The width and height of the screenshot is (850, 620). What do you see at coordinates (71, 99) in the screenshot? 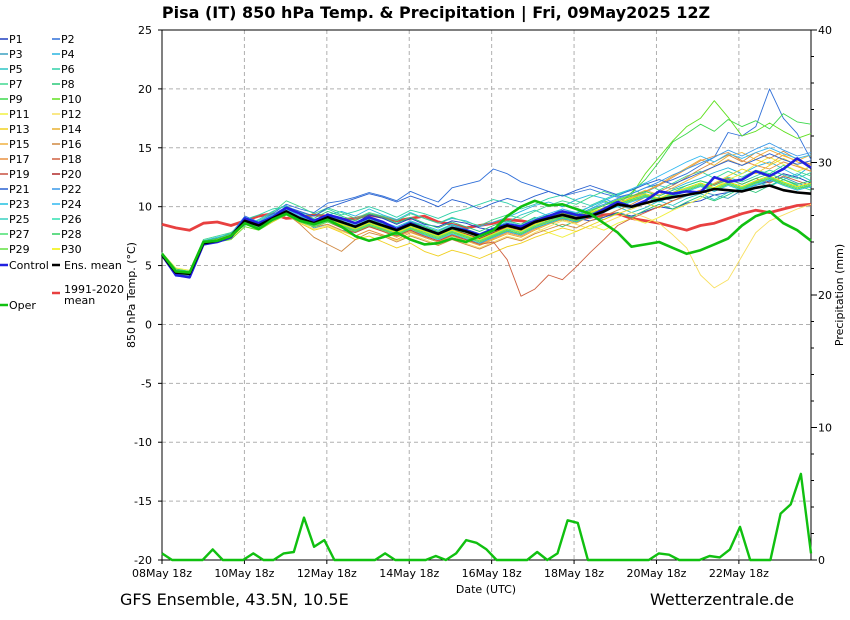
I see `legend-entry-p10: P10` at bounding box center [71, 99].